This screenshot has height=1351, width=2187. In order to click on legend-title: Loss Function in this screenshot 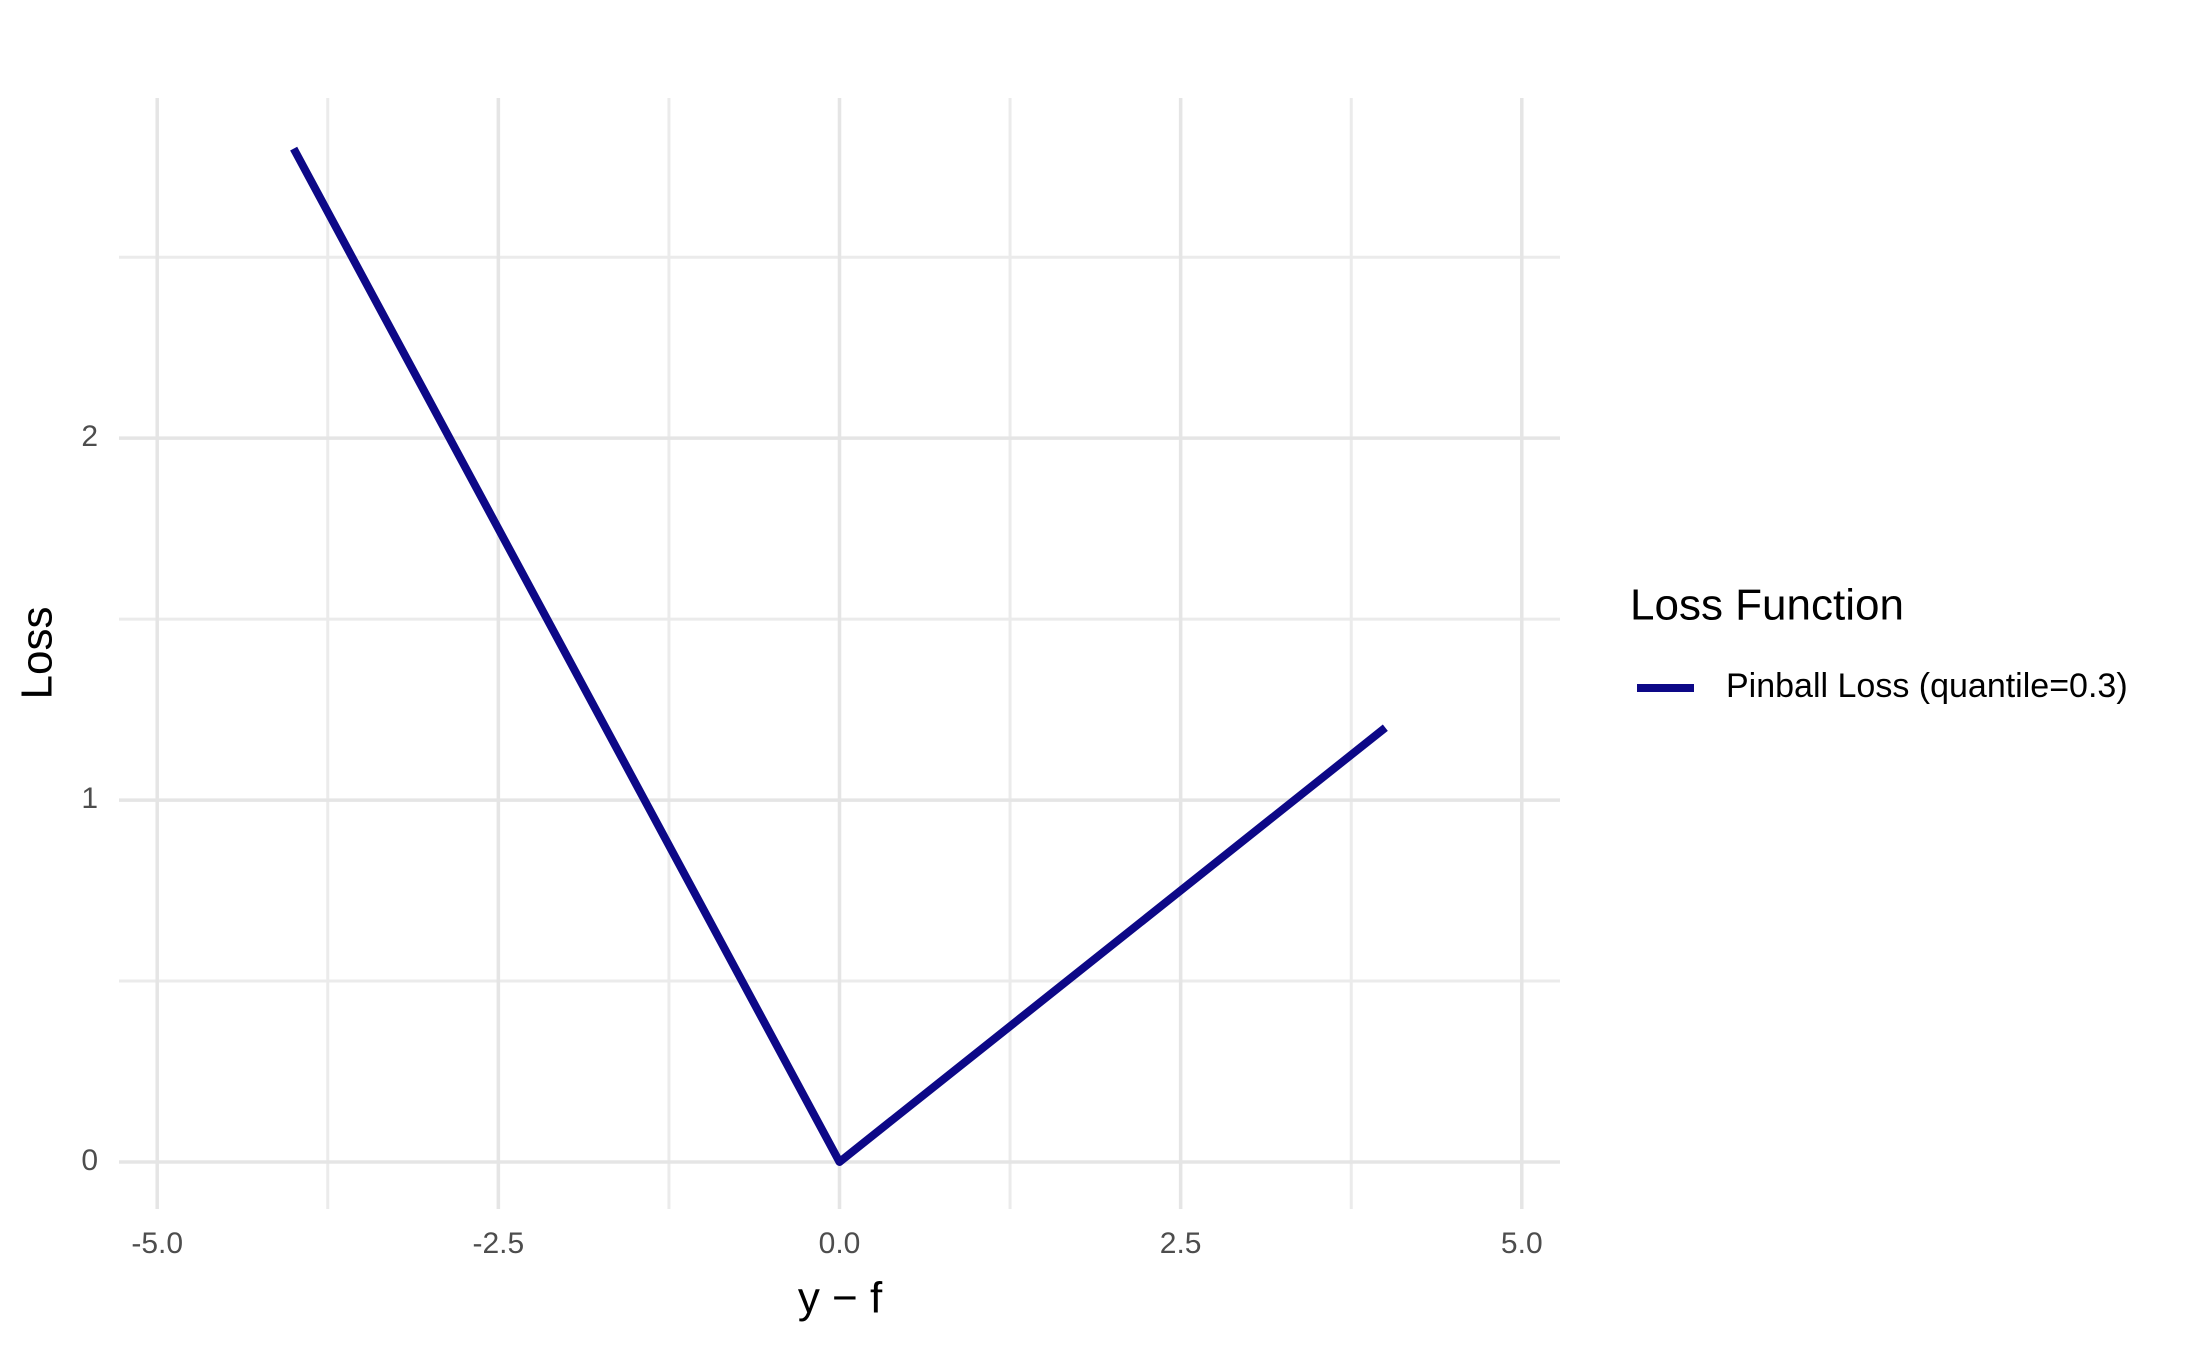, I will do `click(1767, 605)`.